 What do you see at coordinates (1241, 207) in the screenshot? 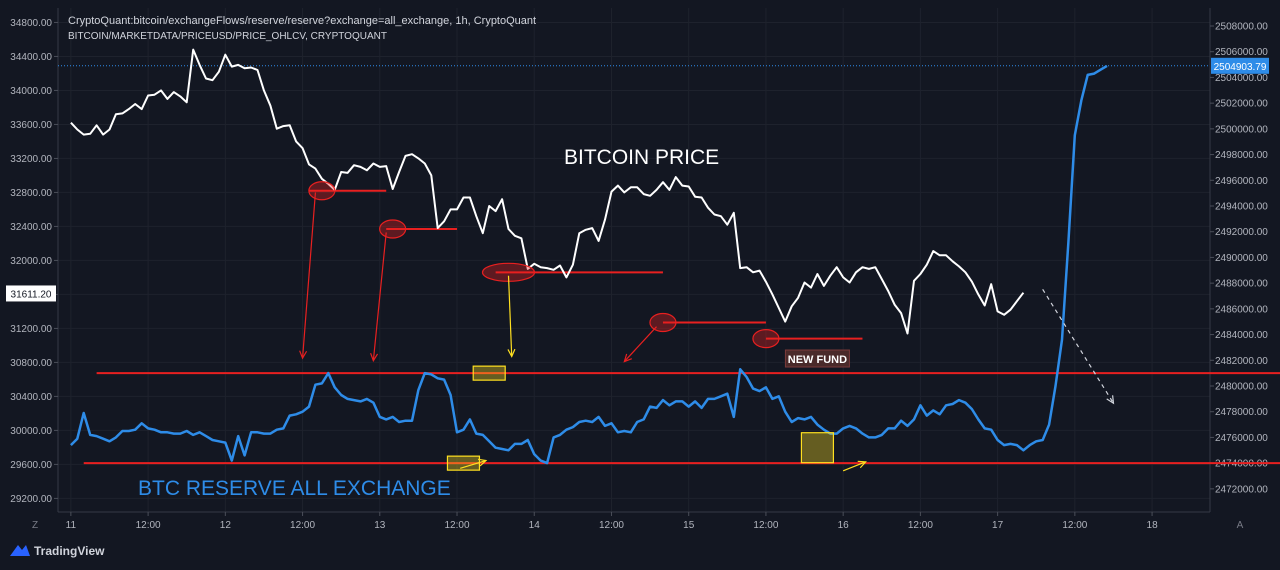
I see `right-tick-label: 2494000.00` at bounding box center [1241, 207].